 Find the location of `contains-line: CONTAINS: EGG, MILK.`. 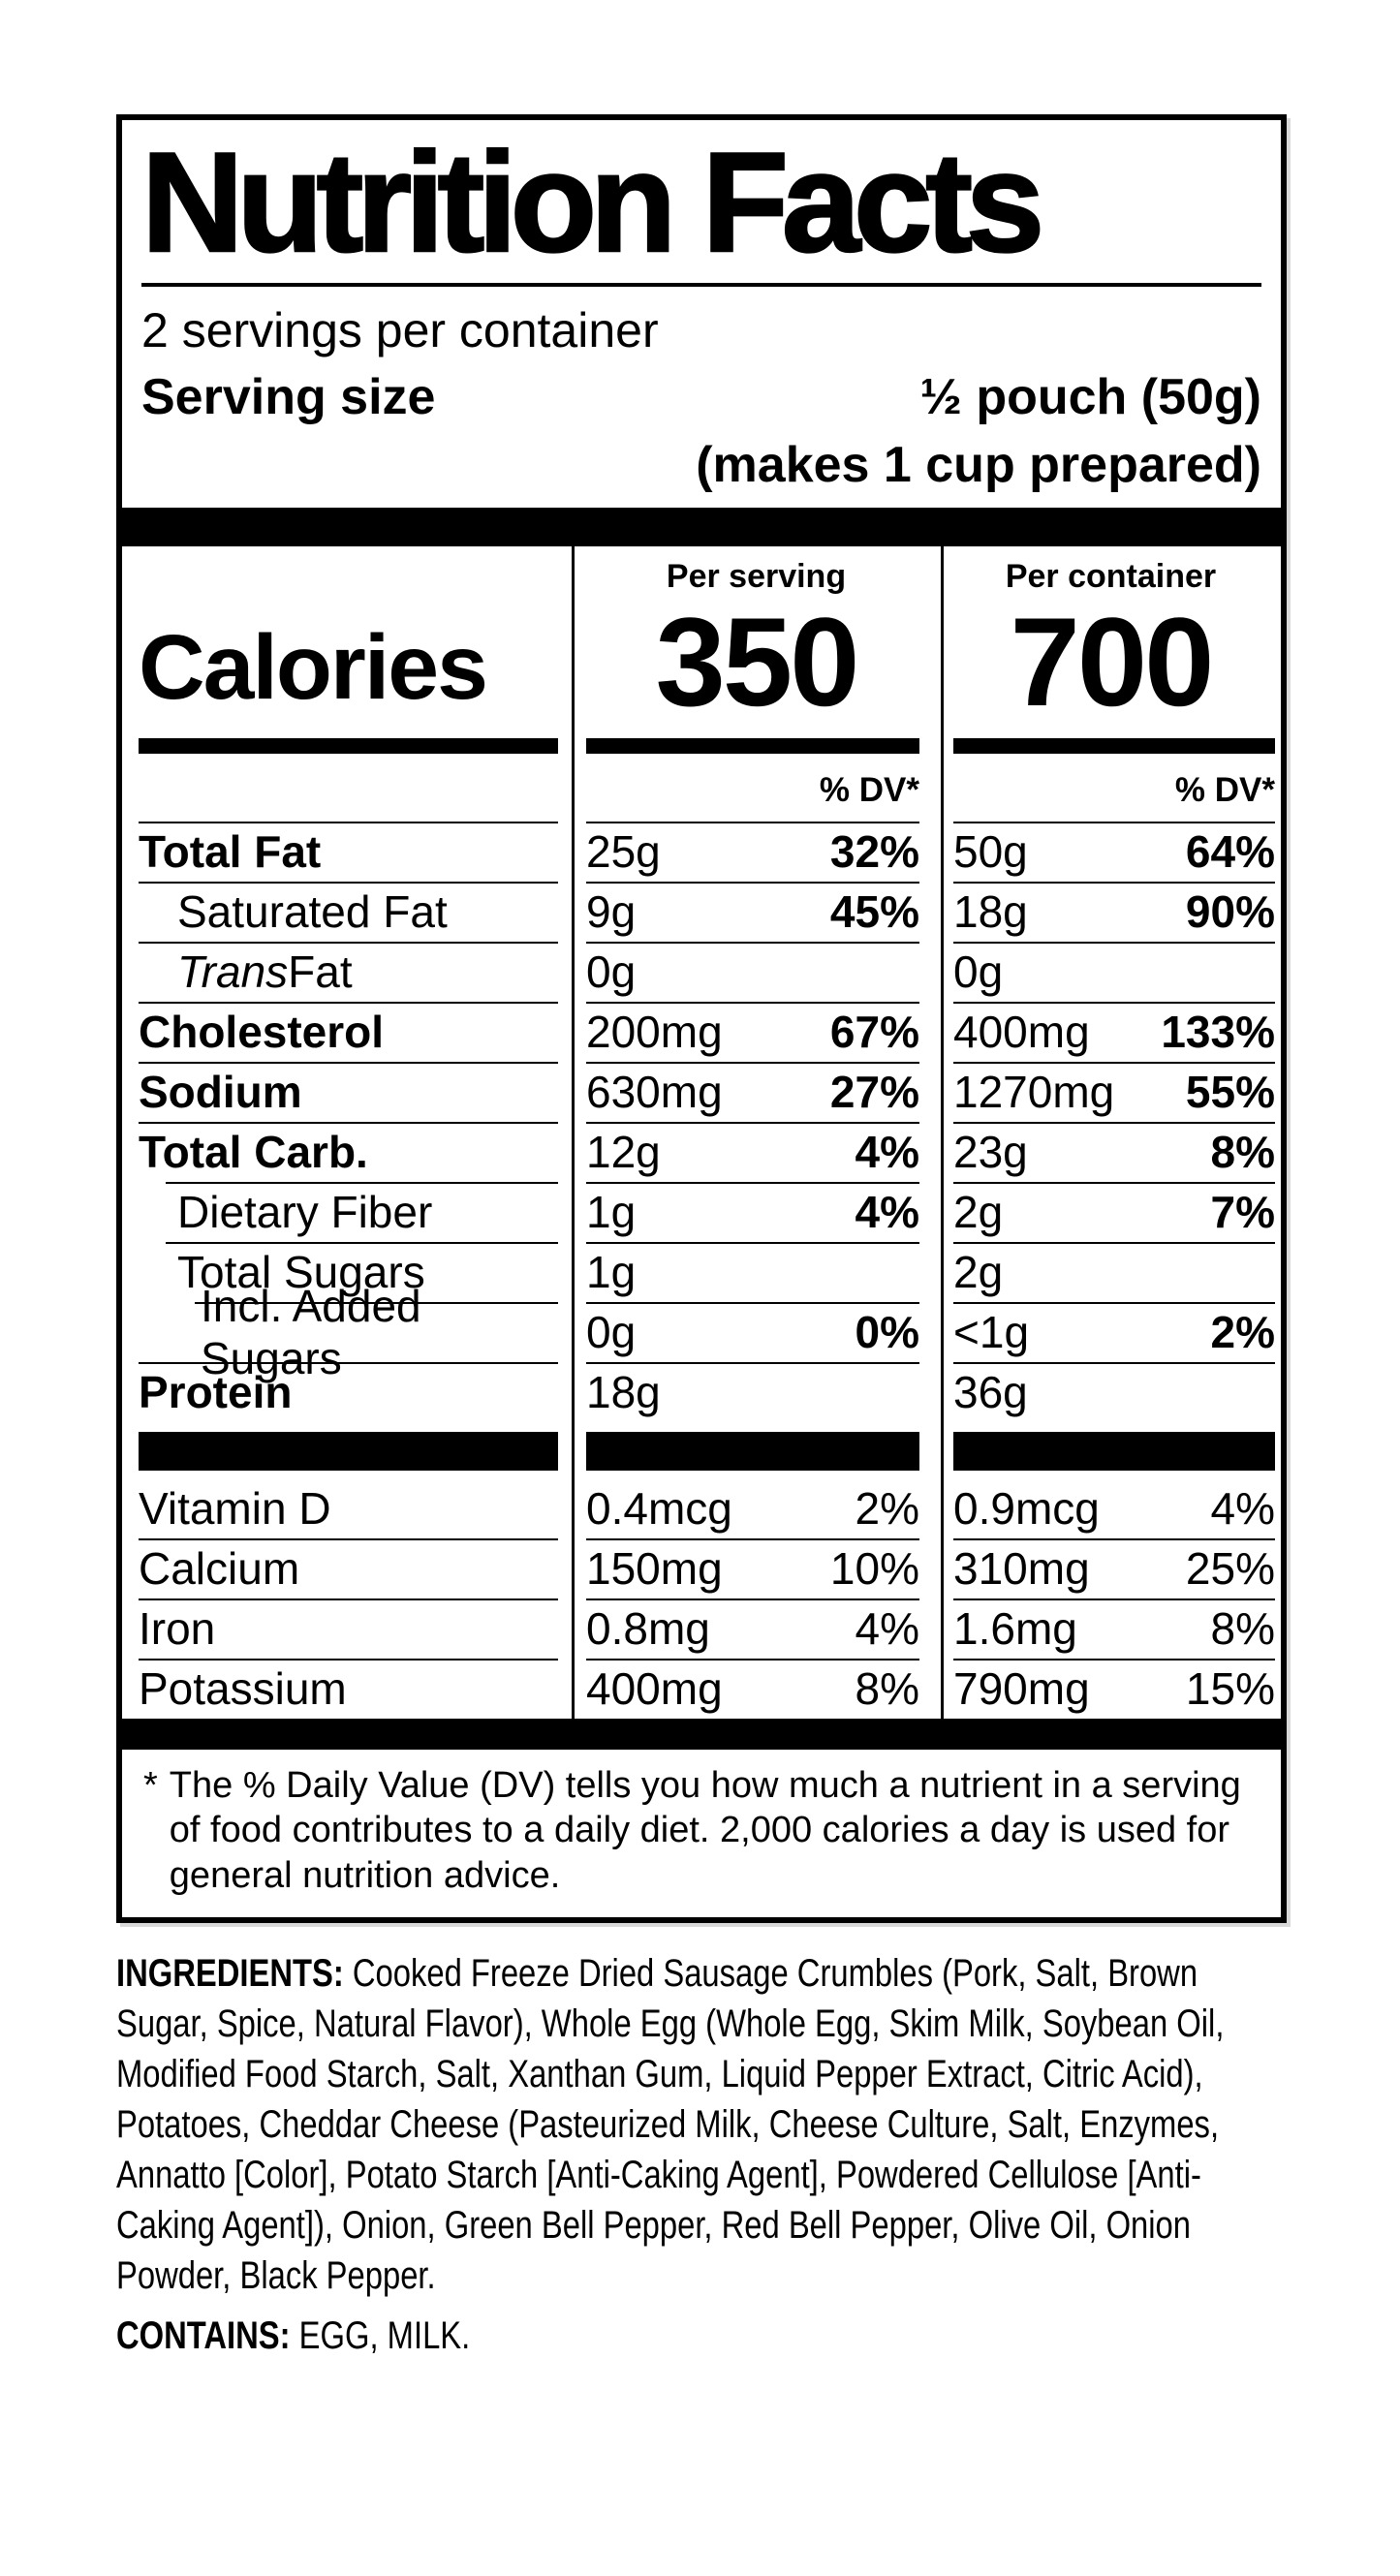

contains-line: CONTAINS: EGG, MILK. is located at coordinates (702, 2336).